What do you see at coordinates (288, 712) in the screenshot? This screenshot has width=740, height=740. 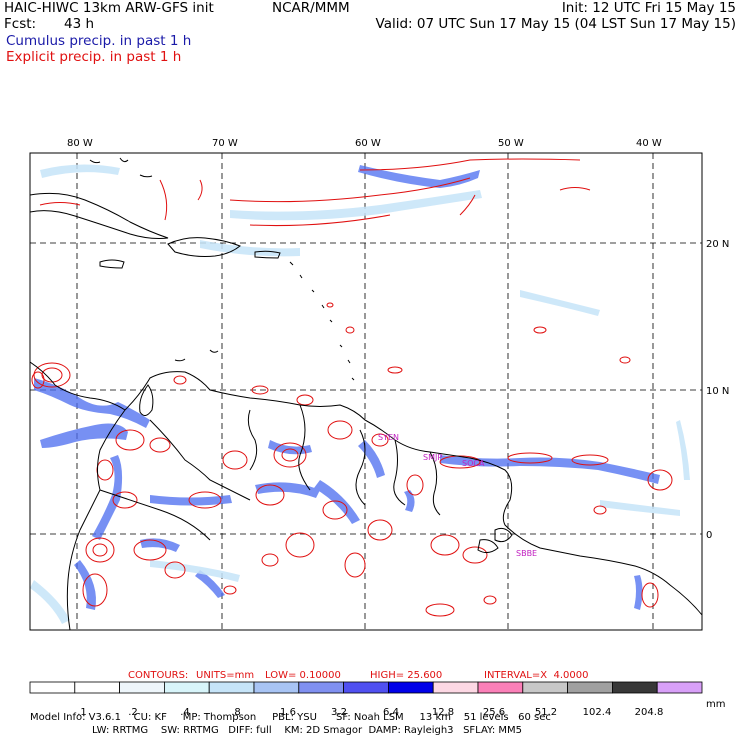 I see `colorbar-label: 1.6` at bounding box center [288, 712].